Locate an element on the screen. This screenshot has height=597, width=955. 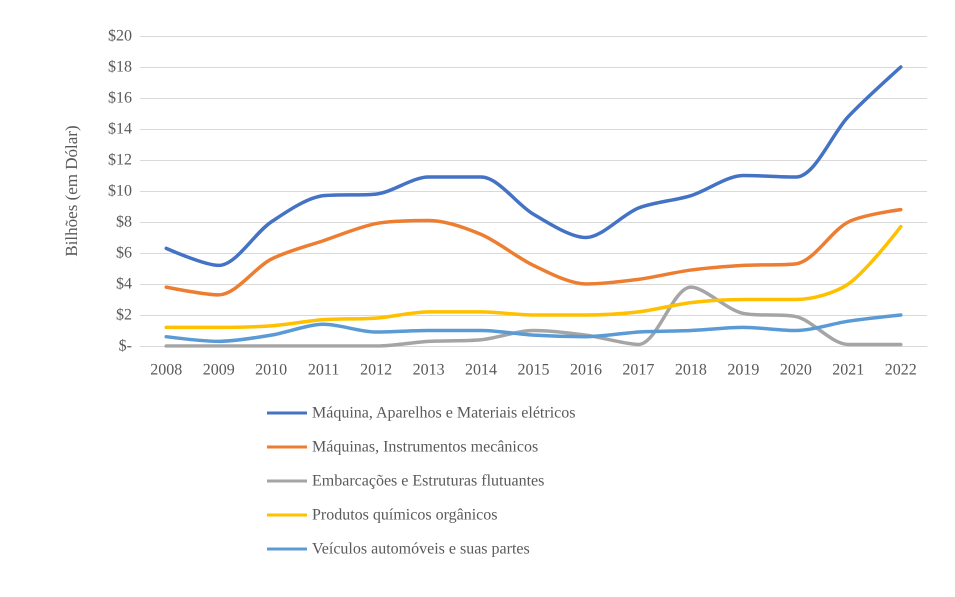
y-tick-label: $6 is located at coordinates (124, 253).